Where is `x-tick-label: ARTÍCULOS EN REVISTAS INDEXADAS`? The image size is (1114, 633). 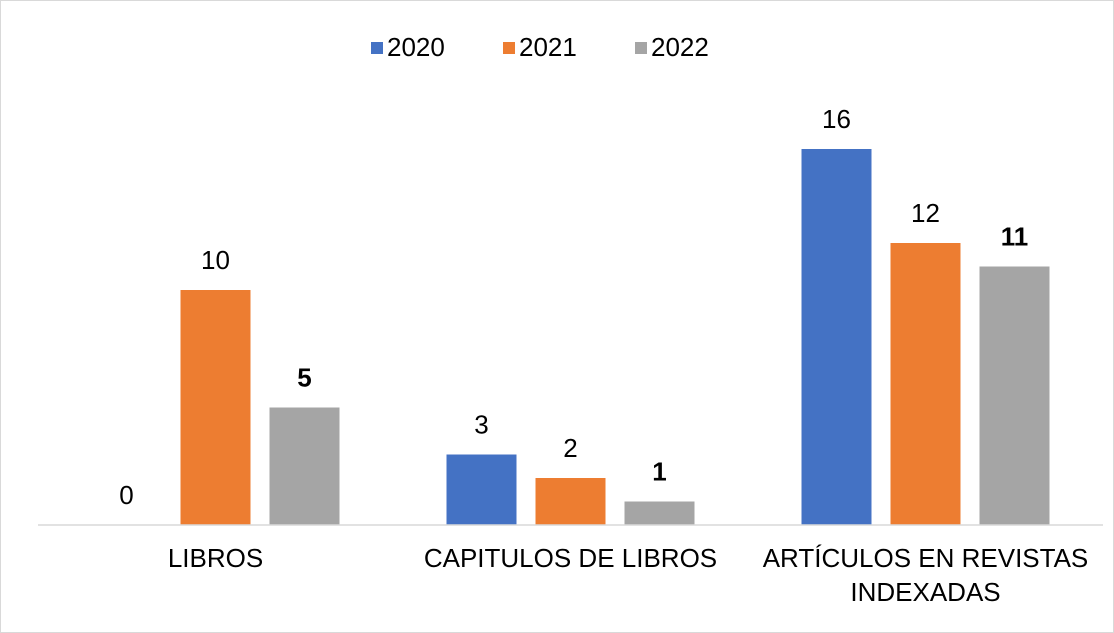
x-tick-label: ARTÍCULOS EN REVISTAS INDEXADAS is located at coordinates (925, 575).